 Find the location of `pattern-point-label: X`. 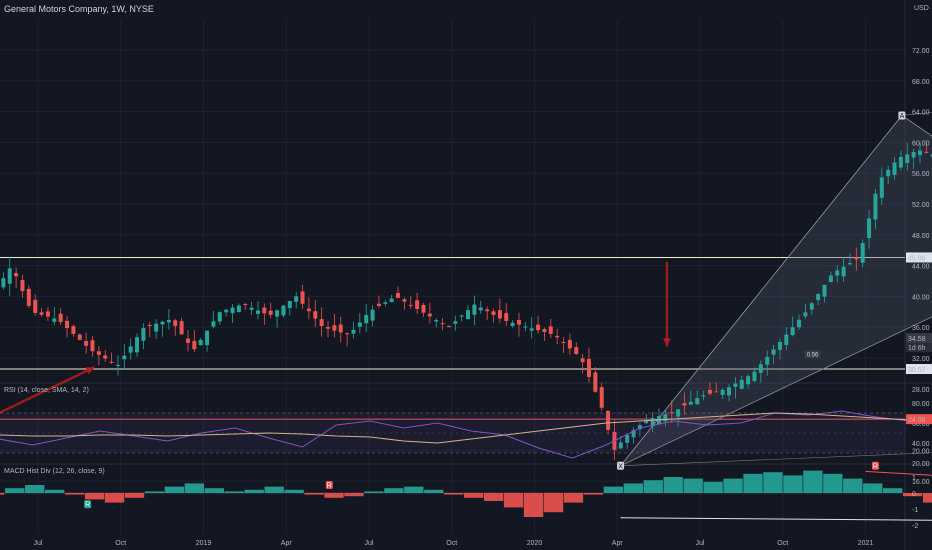

pattern-point-label: X is located at coordinates (620, 466).